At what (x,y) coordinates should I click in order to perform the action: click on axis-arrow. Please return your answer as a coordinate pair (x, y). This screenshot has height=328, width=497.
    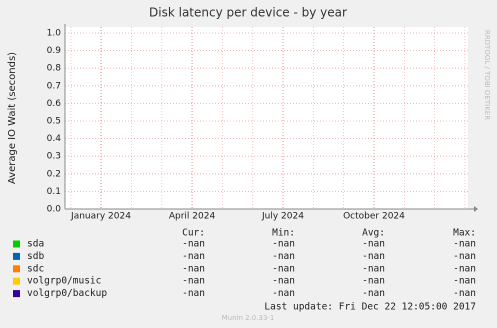
    Looking at the image, I should click on (476, 209).